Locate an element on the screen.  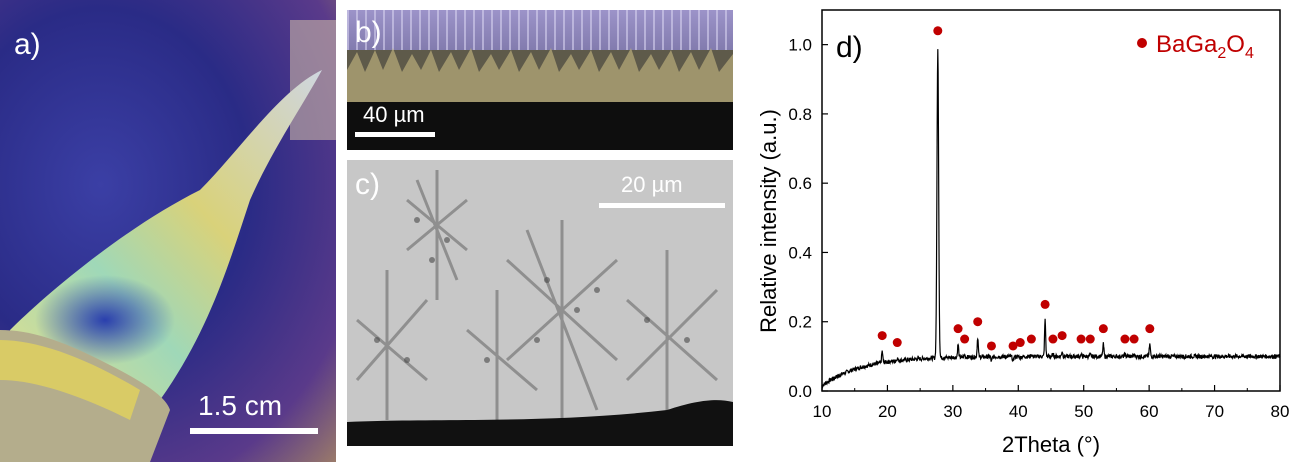
panel-c-scale-bar is located at coordinates (662, 205).